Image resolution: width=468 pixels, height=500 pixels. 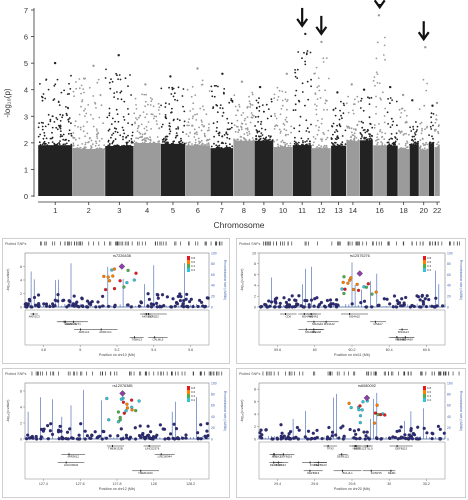 What do you see at coordinates (117, 350) in the screenshot?
I see `x-tick-label: 5.2` at bounding box center [117, 350].